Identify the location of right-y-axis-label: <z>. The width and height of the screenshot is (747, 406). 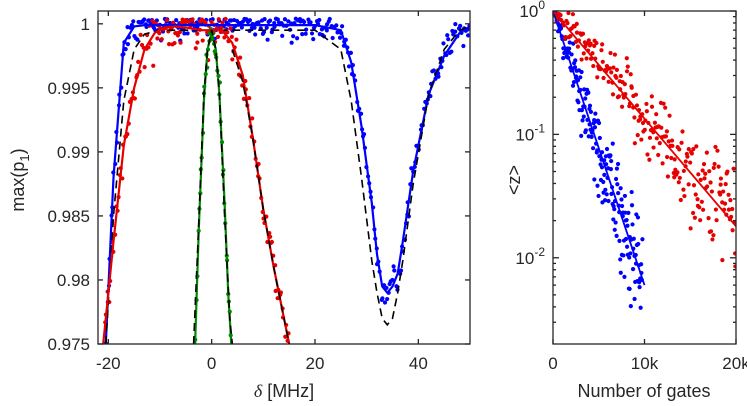
(514, 180).